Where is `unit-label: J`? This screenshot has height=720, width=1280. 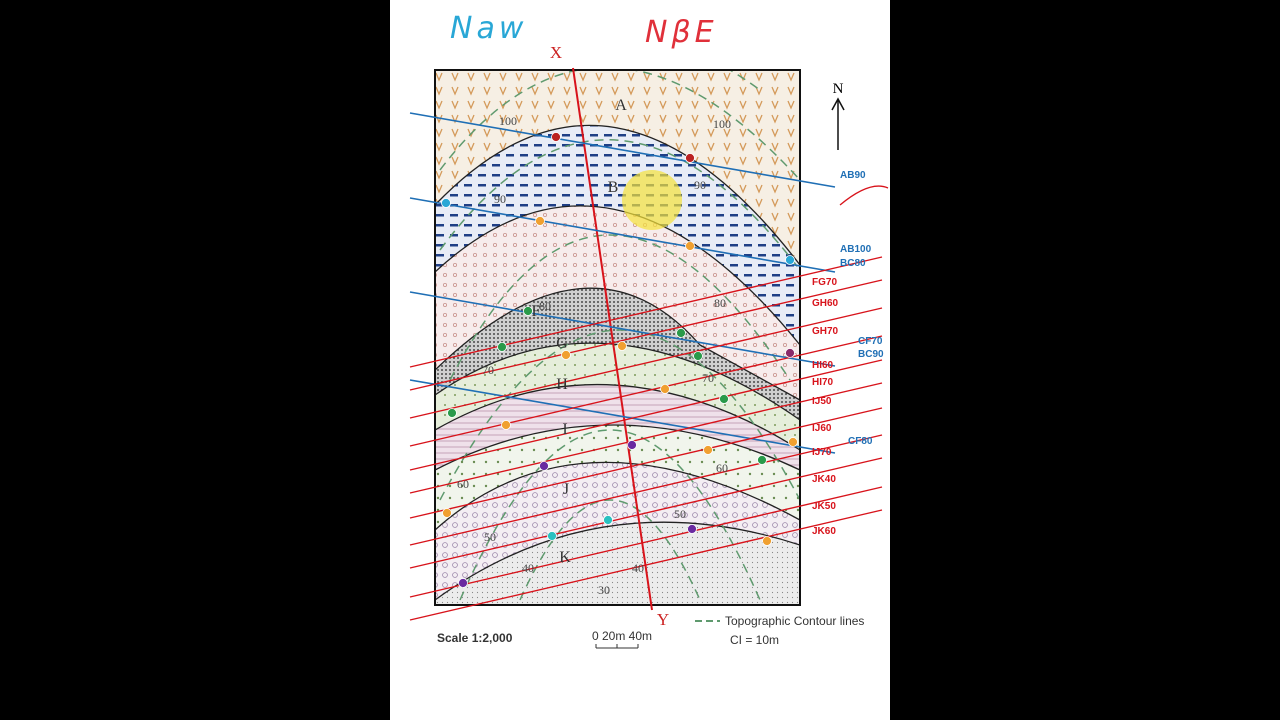 unit-label: J is located at coordinates (566, 489).